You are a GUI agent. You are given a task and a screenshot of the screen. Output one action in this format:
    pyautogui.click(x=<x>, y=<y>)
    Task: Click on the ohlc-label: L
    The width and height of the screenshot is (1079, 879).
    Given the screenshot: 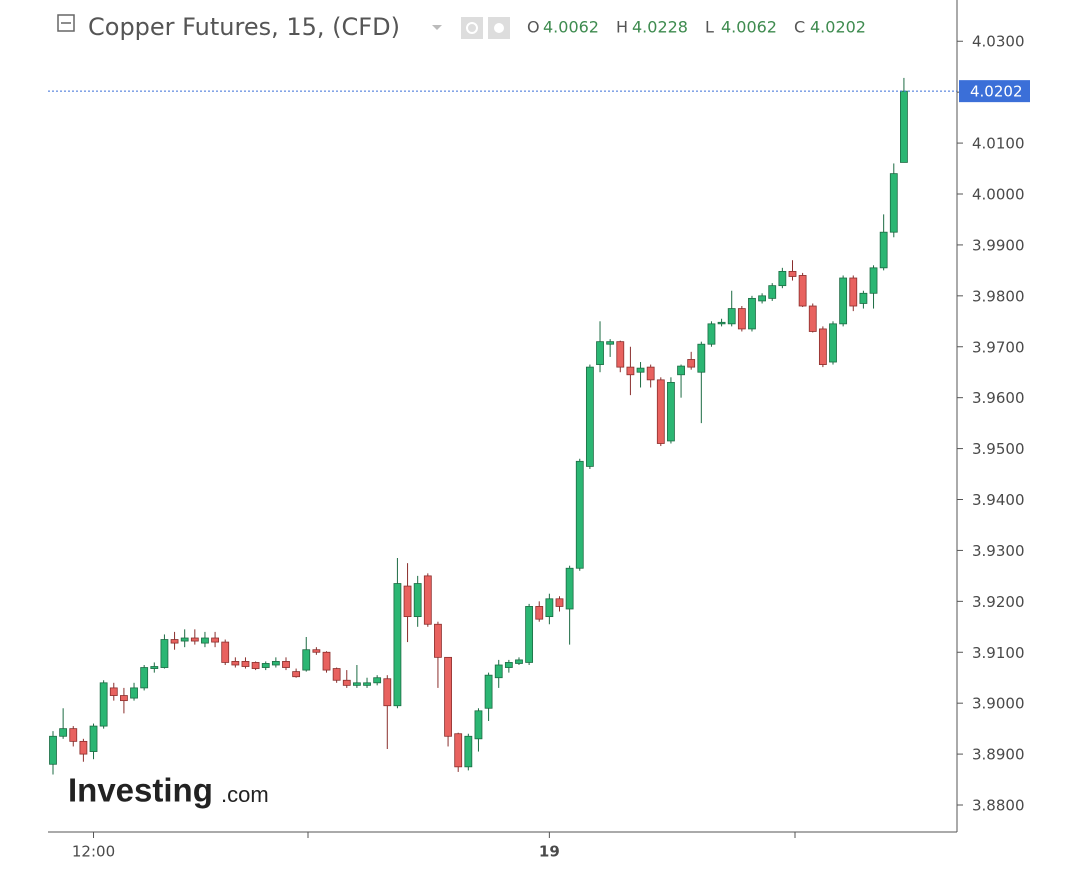 What is the action you would take?
    pyautogui.click(x=709, y=27)
    